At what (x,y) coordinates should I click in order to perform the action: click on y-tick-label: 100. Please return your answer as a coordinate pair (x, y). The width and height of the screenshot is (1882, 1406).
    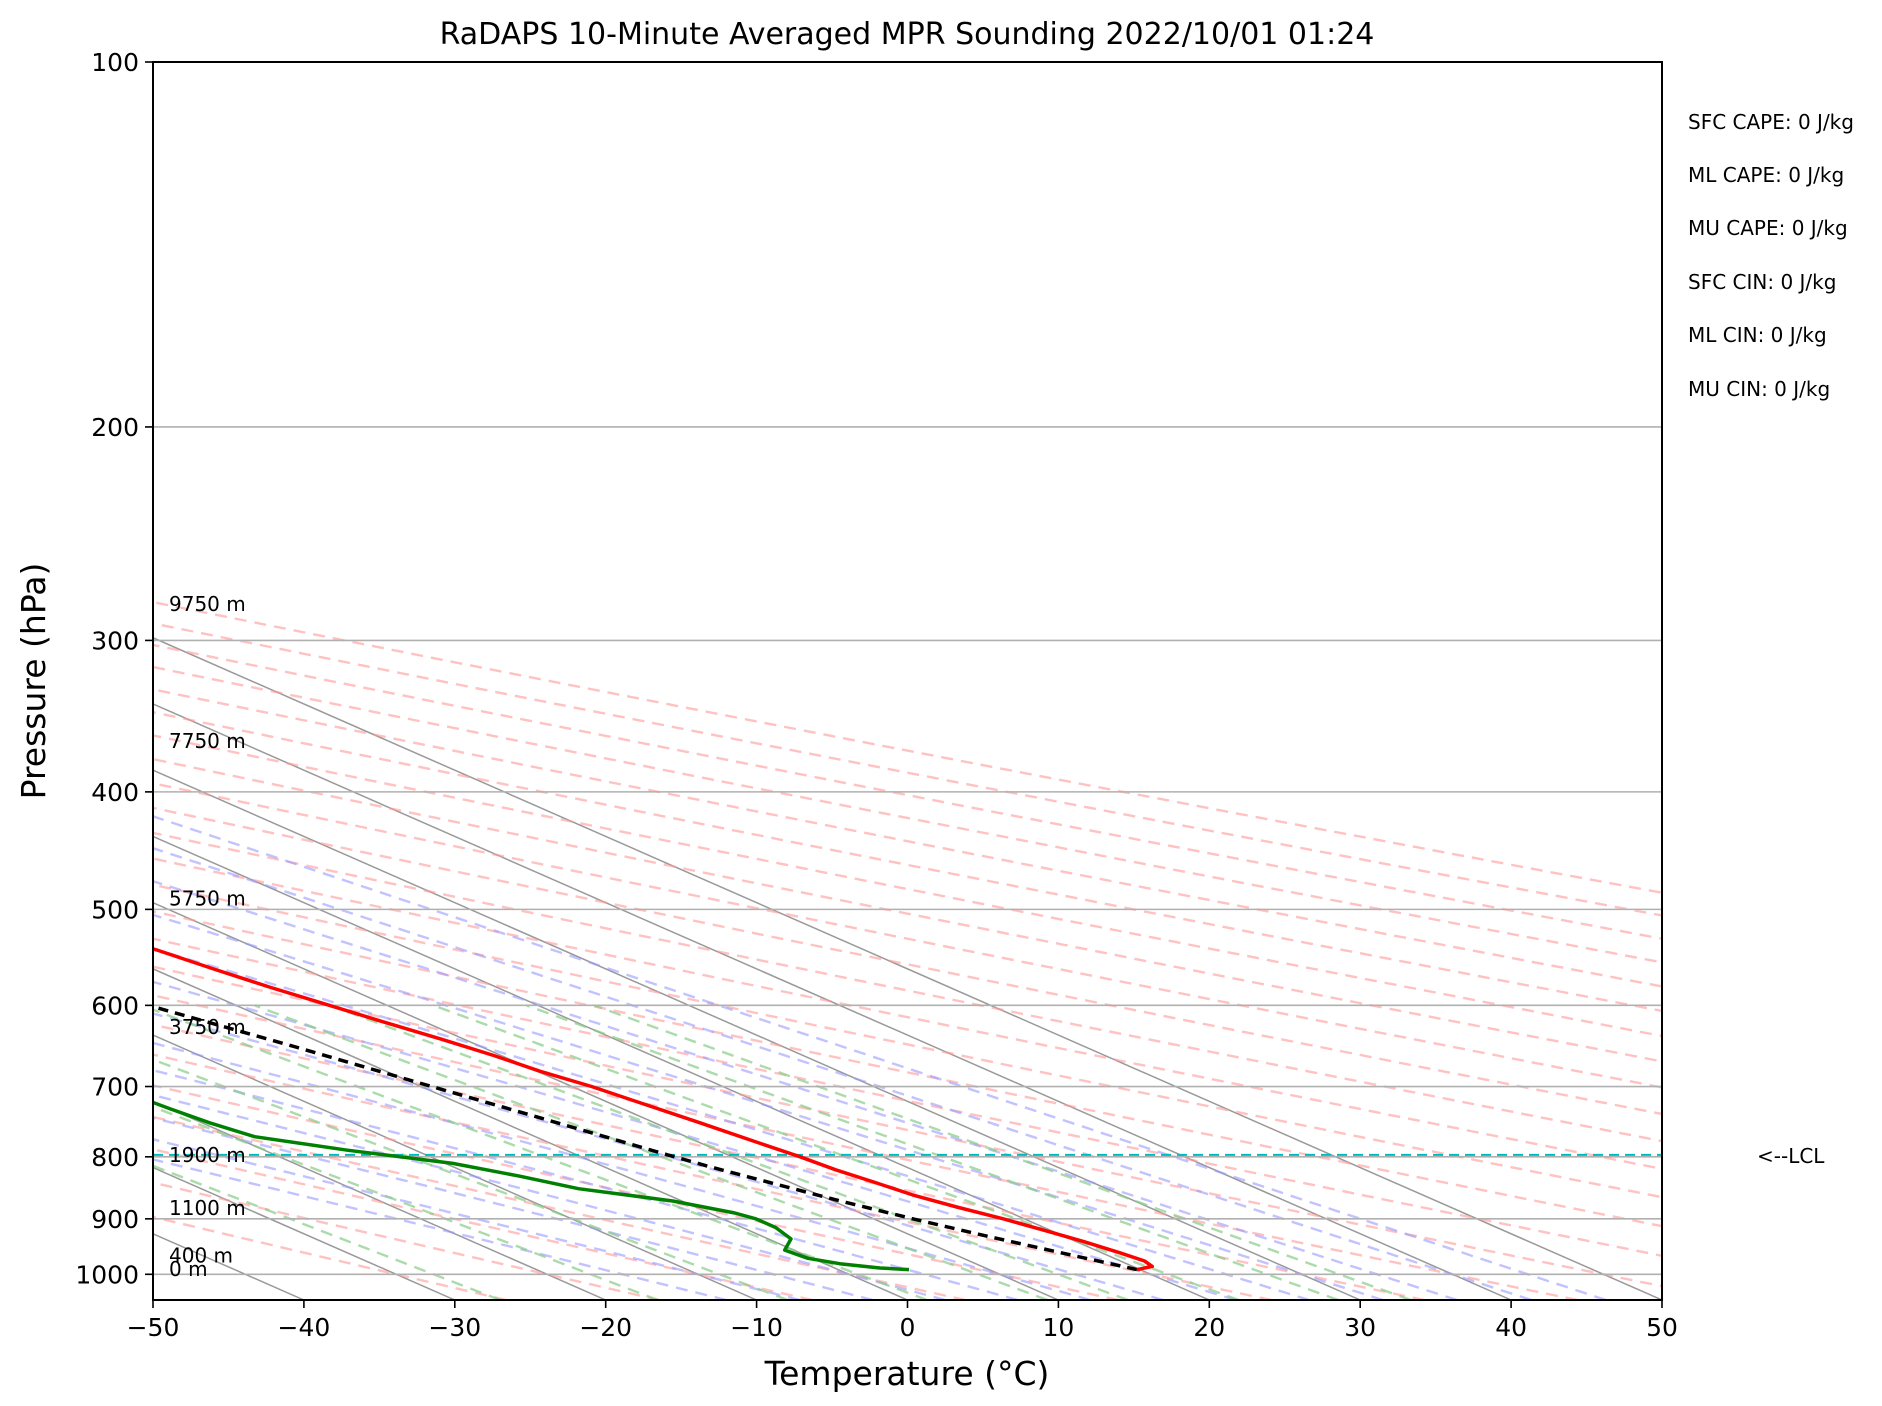
    Looking at the image, I should click on (115, 62).